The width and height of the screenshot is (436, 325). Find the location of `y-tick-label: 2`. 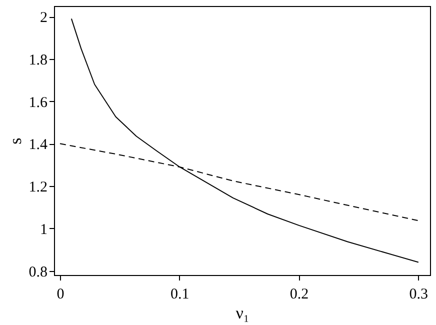

y-tick-label: 2 is located at coordinates (44, 18).